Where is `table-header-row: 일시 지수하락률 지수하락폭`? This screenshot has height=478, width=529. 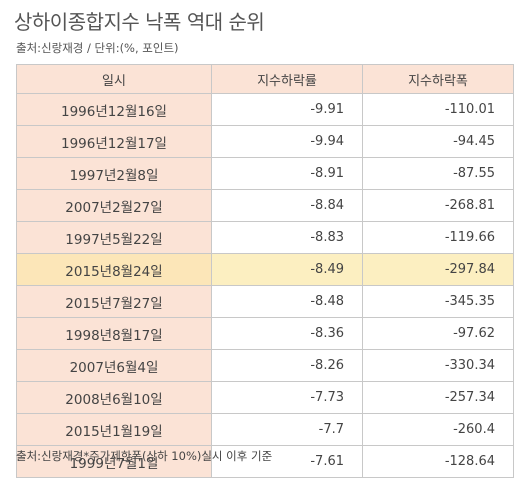
table-header-row: 일시 지수하락률 지수하락폭 is located at coordinates (265, 79).